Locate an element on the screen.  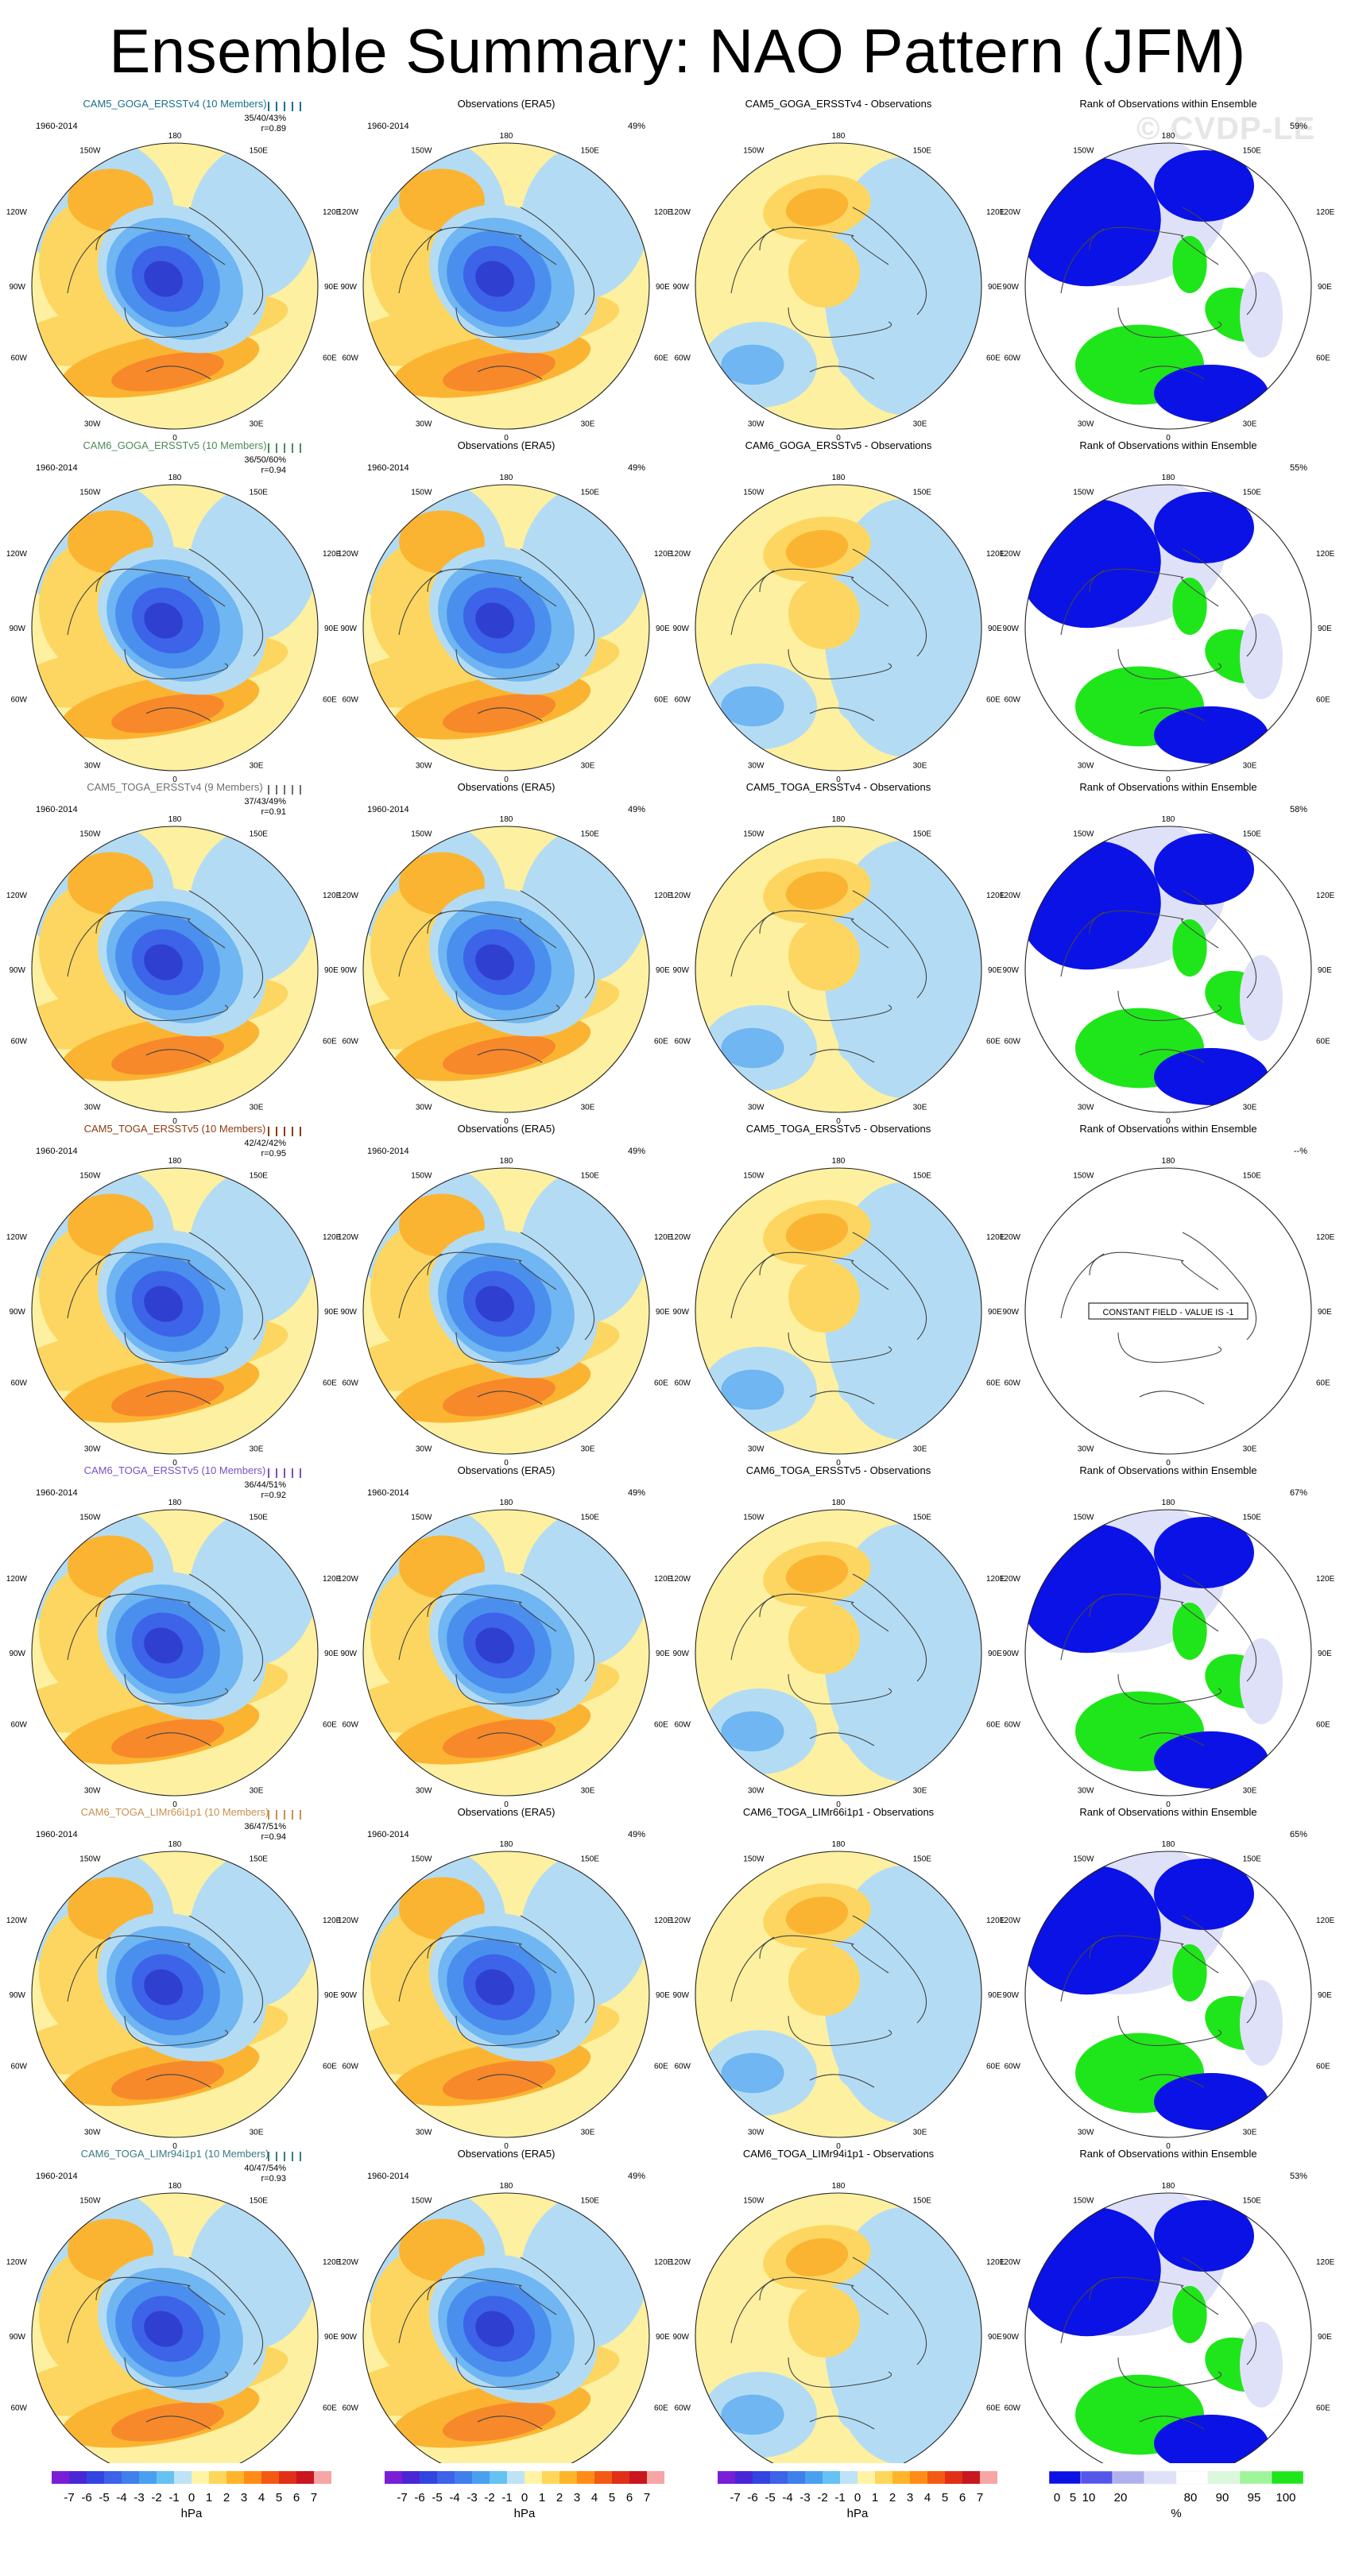
colorbar-tick-label: 2 is located at coordinates (893, 2497).